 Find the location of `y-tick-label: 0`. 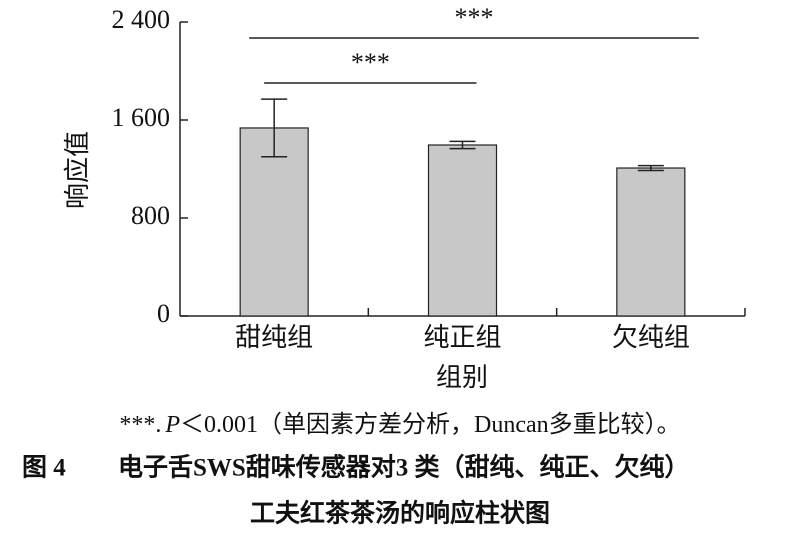

y-tick-label: 0 is located at coordinates (163, 313).